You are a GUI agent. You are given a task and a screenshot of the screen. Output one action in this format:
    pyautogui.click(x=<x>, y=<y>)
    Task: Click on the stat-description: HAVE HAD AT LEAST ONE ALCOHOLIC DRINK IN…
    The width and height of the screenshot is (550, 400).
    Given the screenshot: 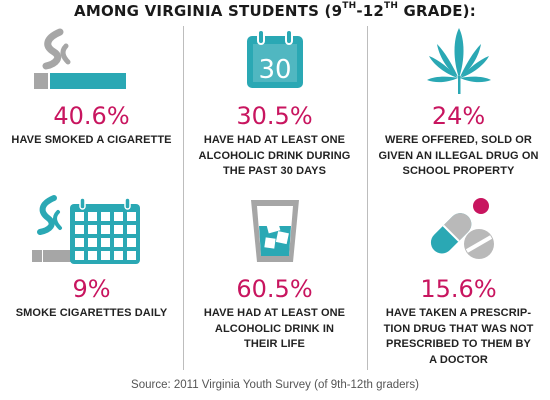 What is the action you would take?
    pyautogui.click(x=274, y=328)
    